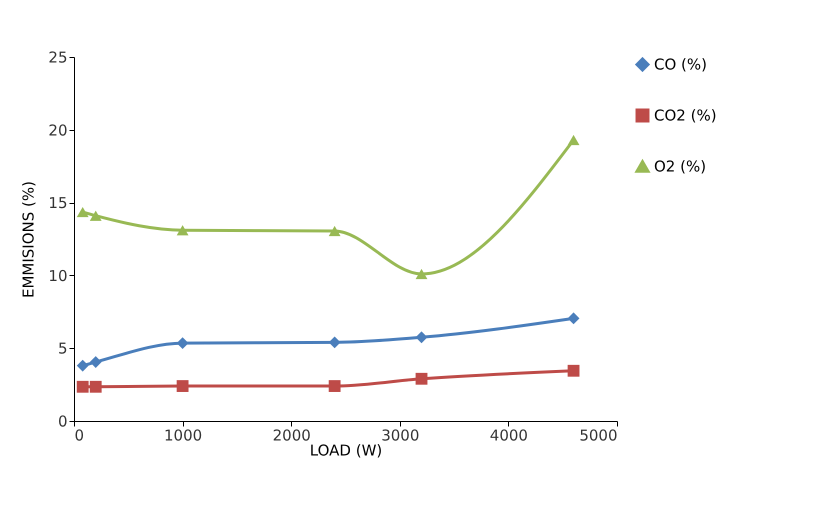  What do you see at coordinates (28, 239) in the screenshot?
I see `y-axis-title: EMMISIONS (%)` at bounding box center [28, 239].